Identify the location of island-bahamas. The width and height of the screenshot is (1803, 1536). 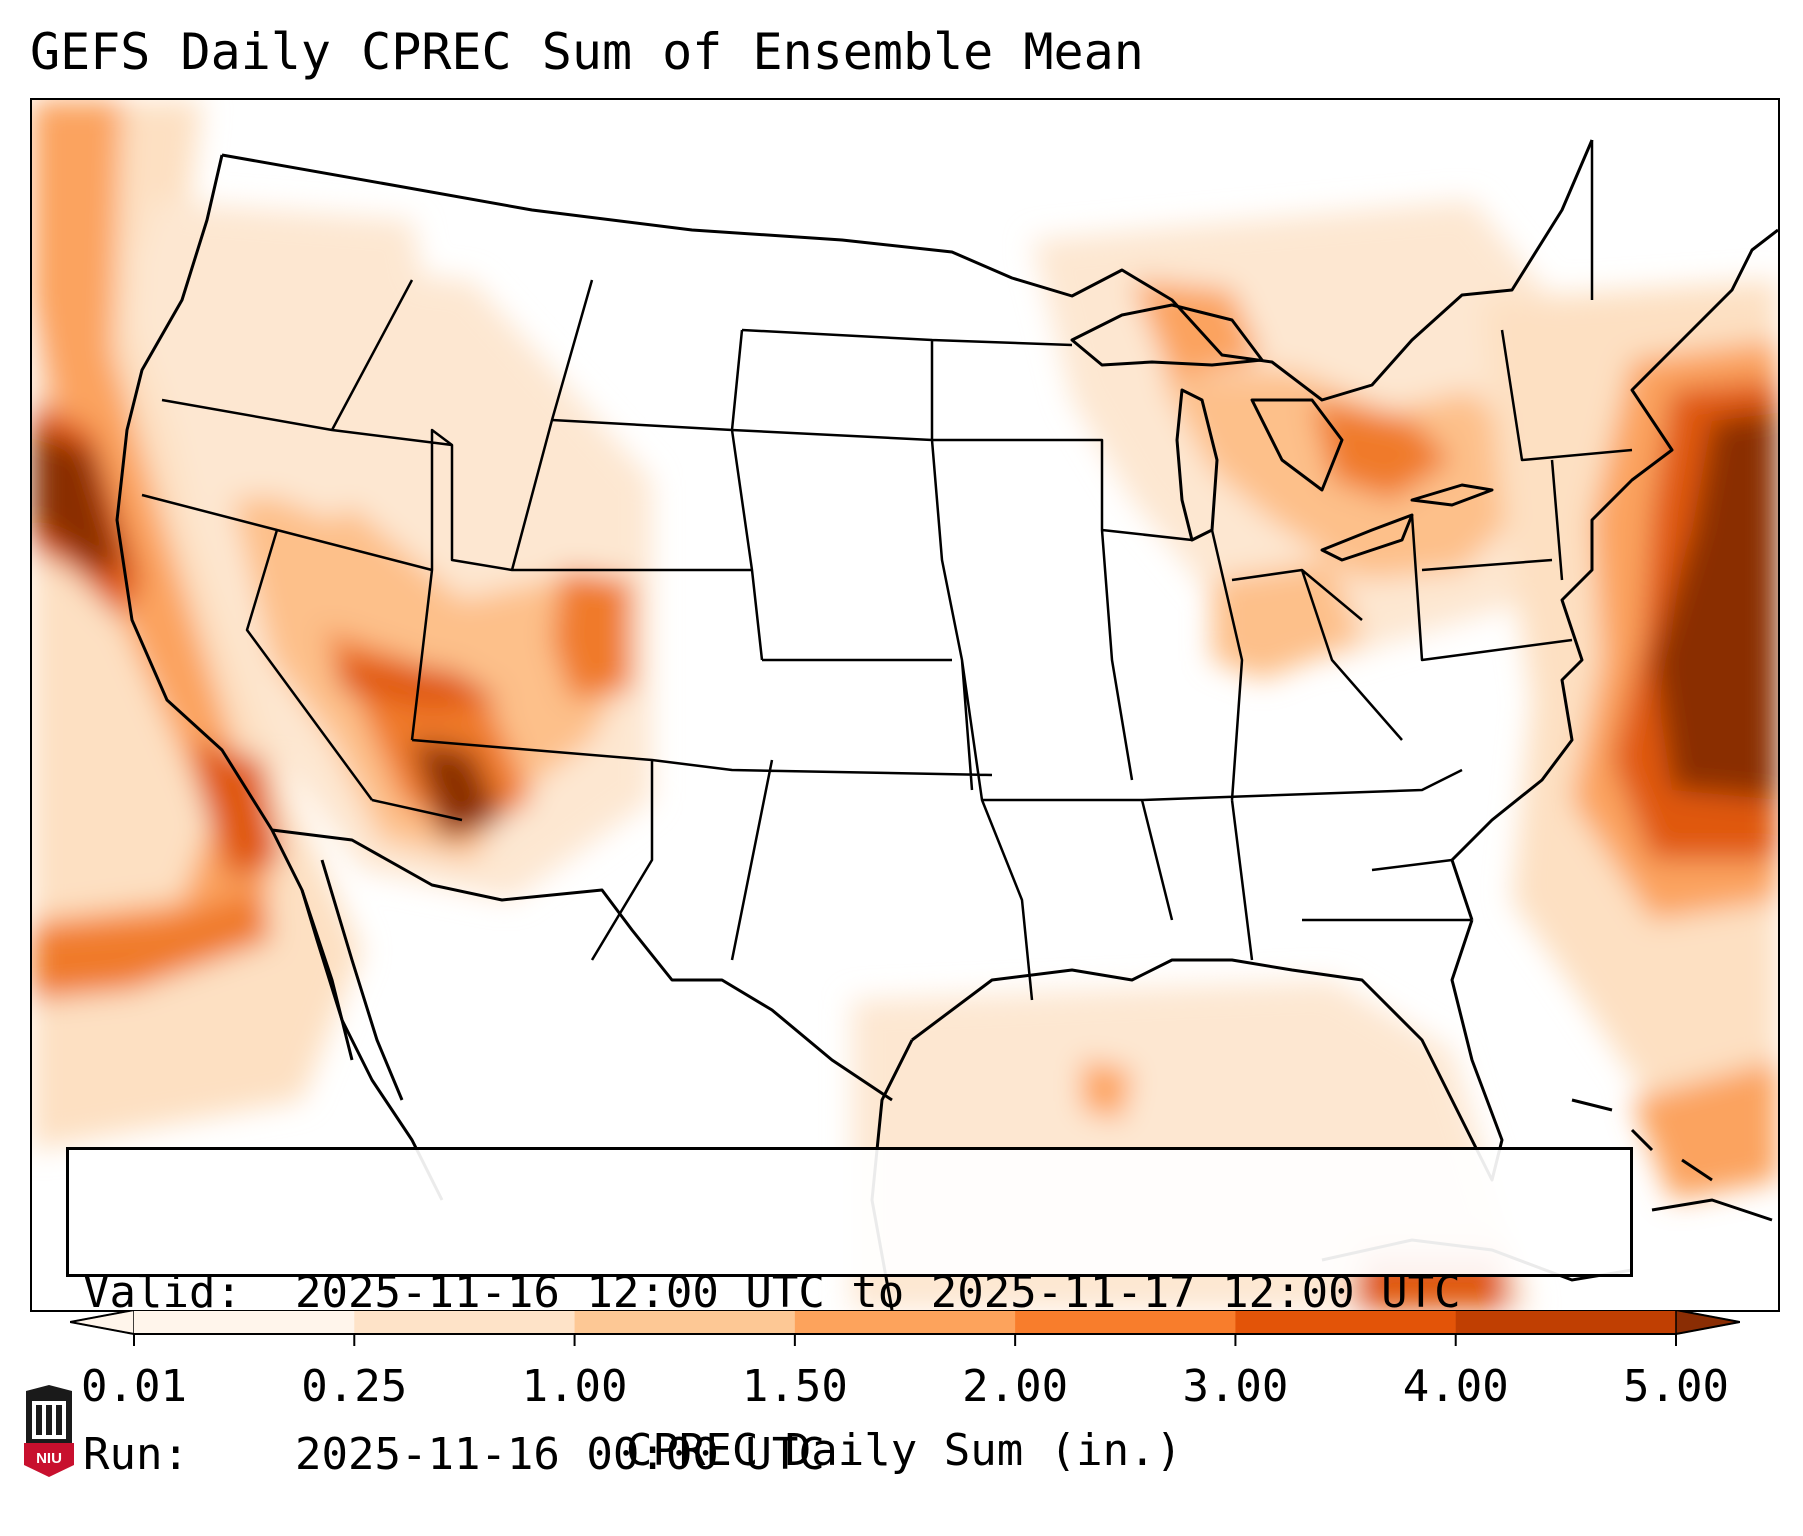
(1642, 1140).